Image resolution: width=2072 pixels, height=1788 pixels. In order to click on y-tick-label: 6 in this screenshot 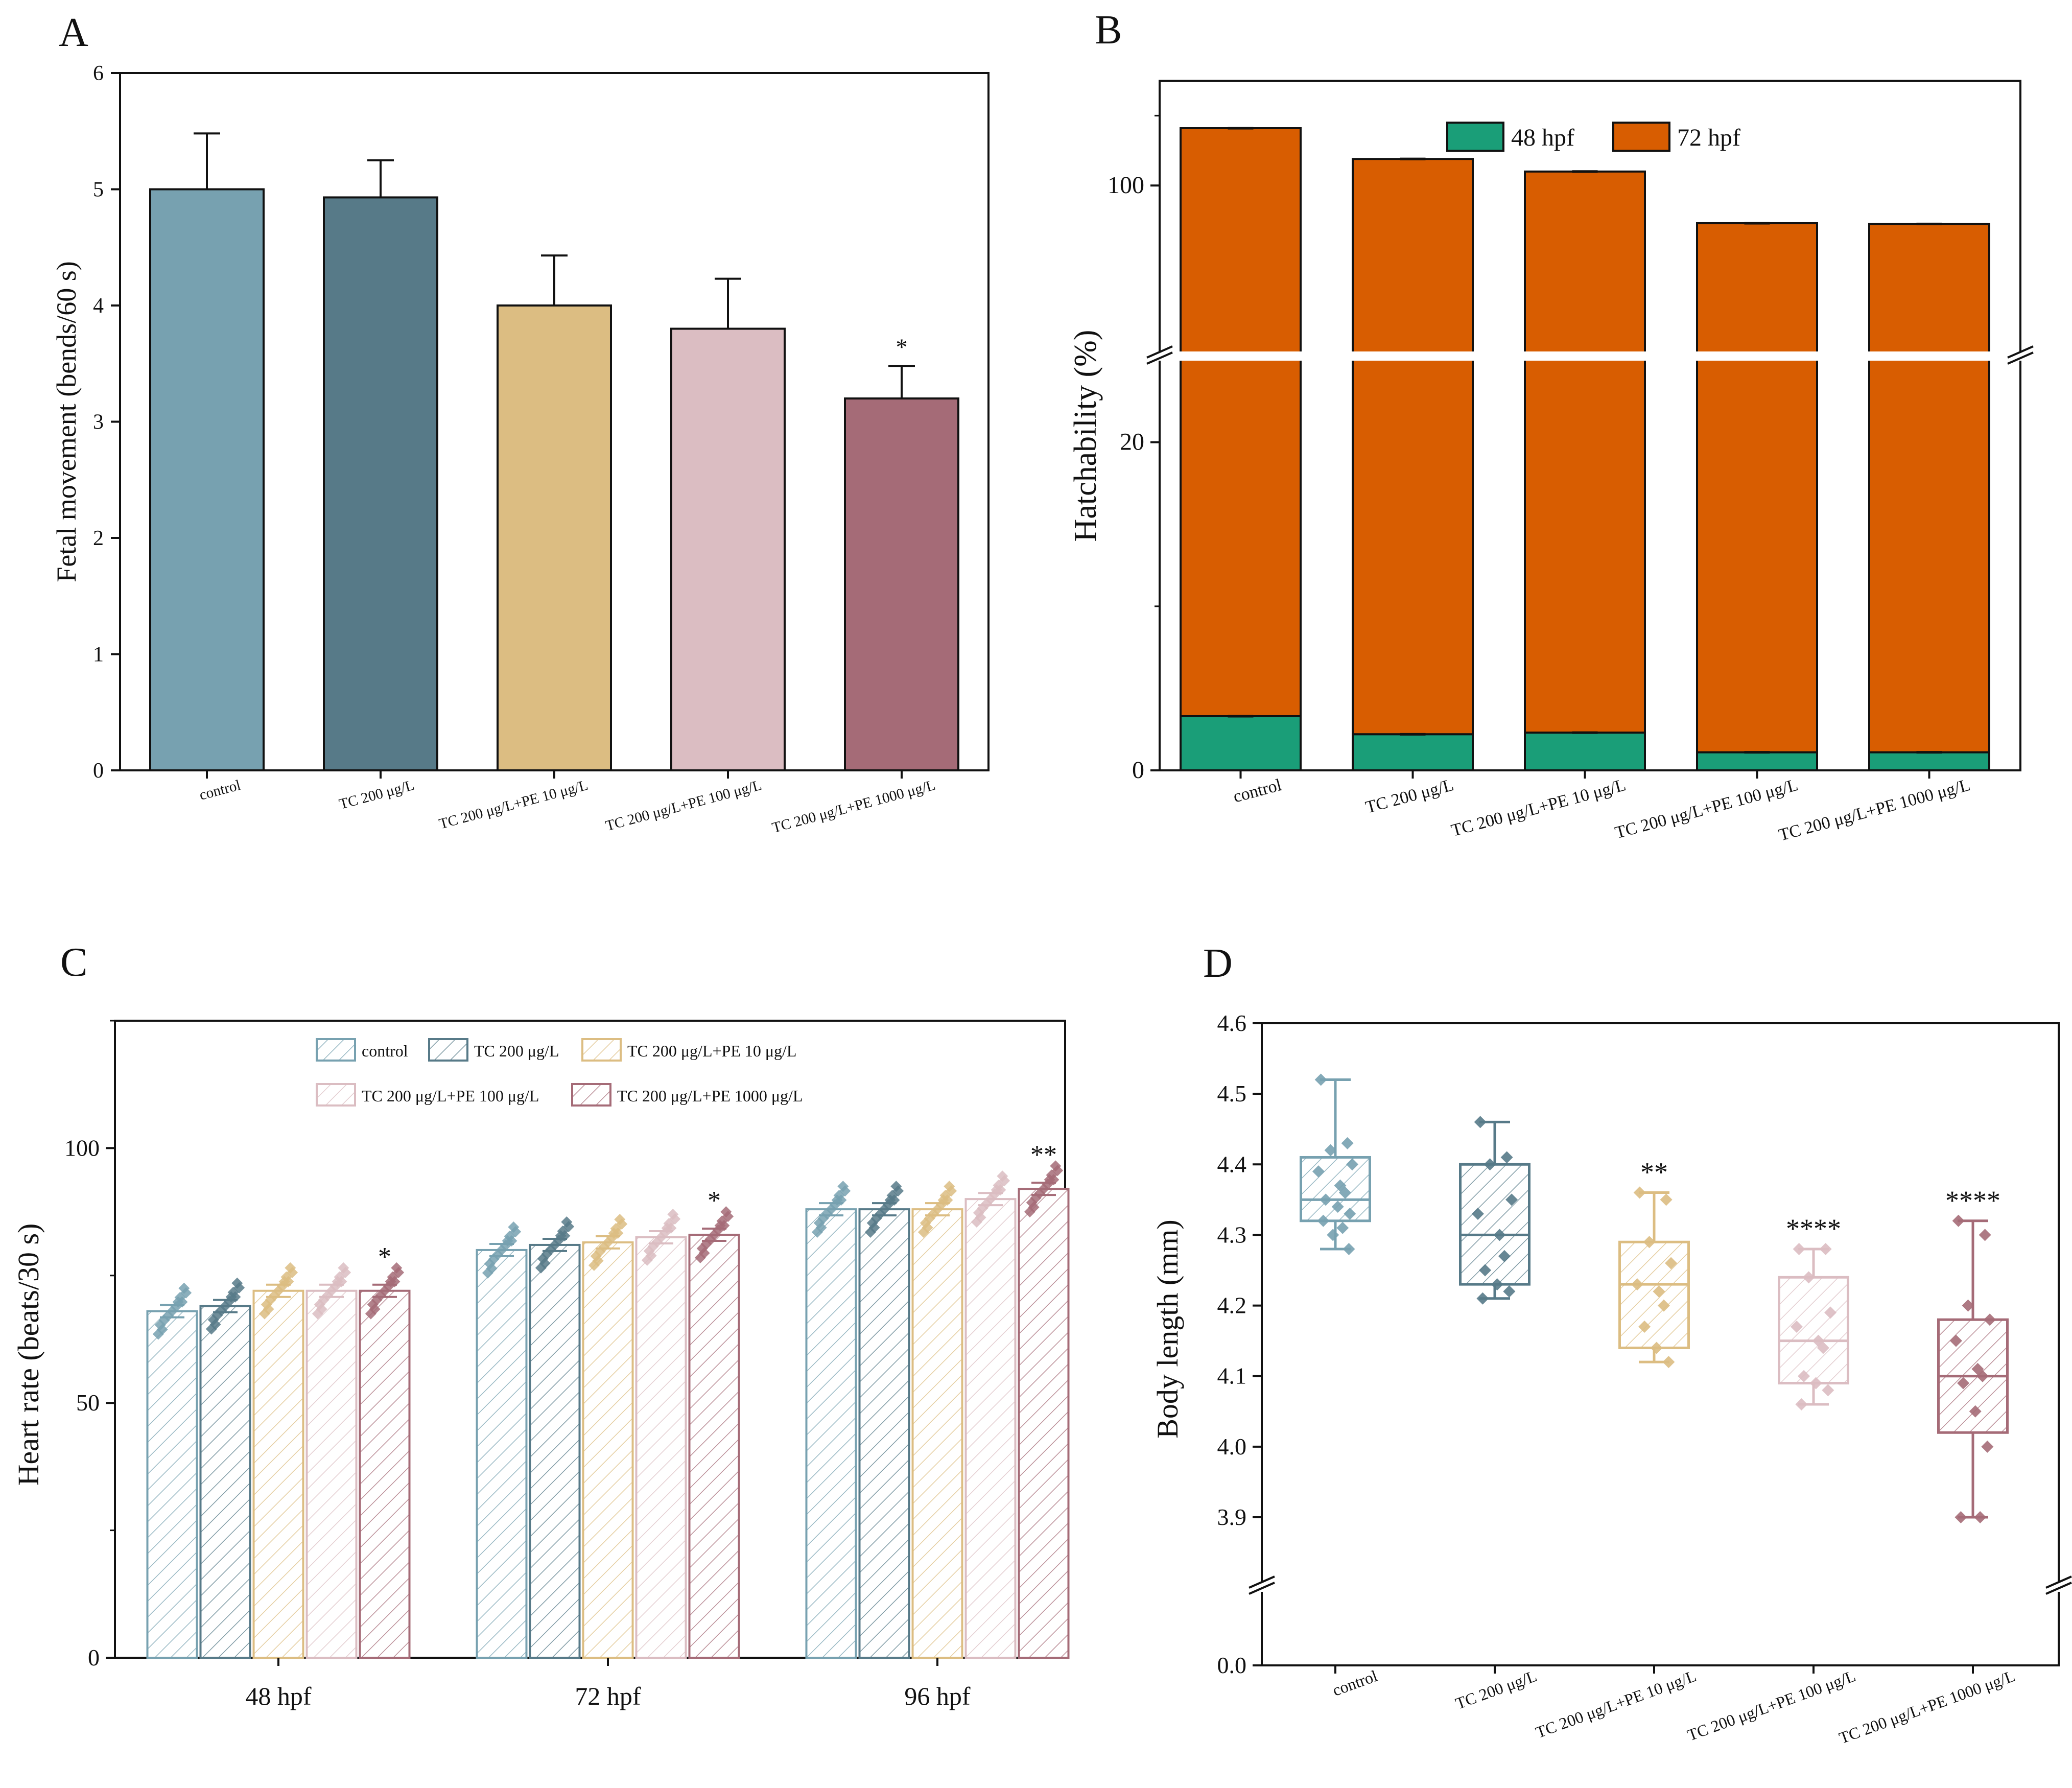, I will do `click(99, 74)`.